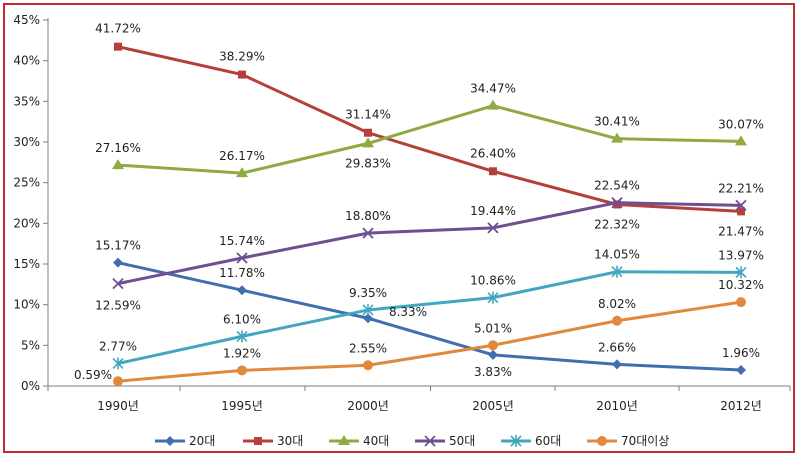 This screenshot has height=458, width=800. Describe the element at coordinates (359, 441) in the screenshot. I see `legend-item: 40대` at that location.